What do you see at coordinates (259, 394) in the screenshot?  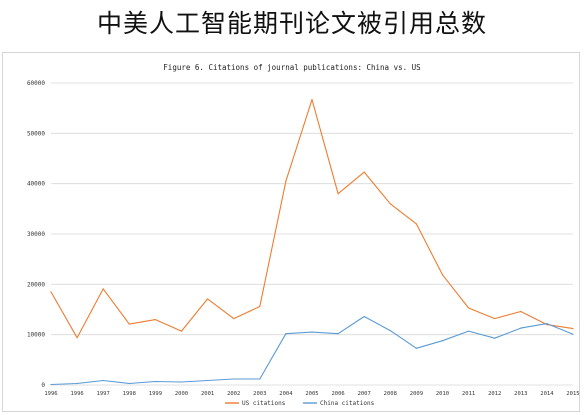 I see `x-tick-label: 2003` at bounding box center [259, 394].